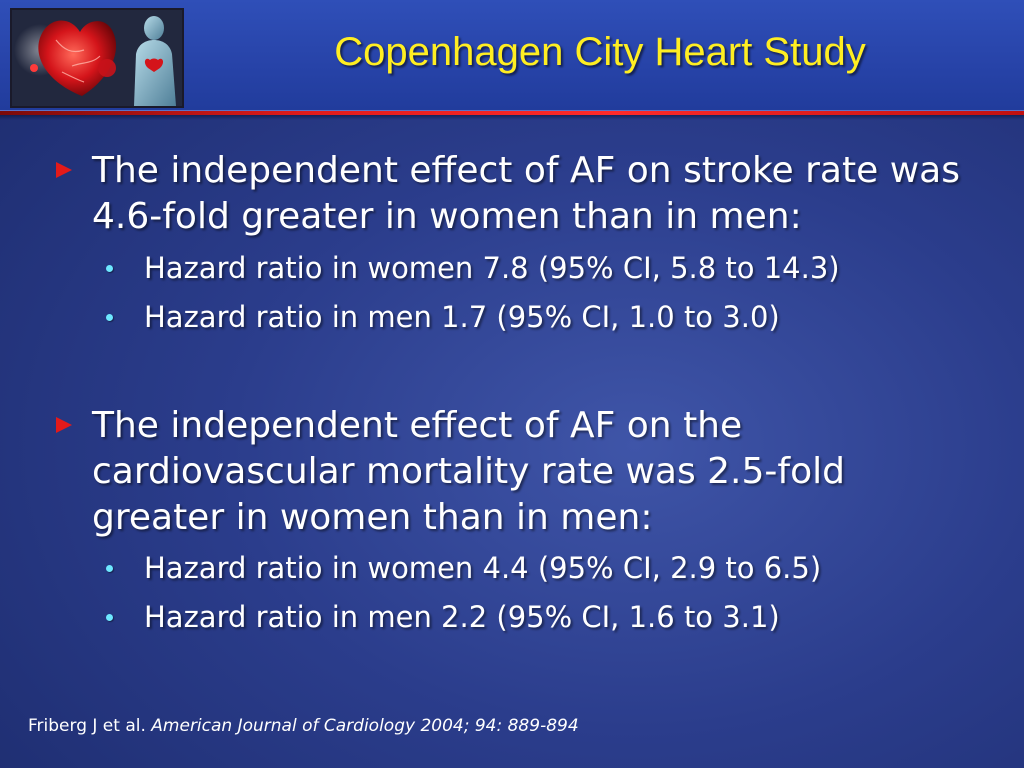 The image size is (1024, 768). I want to click on heart-anatomy-icon, so click(97, 58).